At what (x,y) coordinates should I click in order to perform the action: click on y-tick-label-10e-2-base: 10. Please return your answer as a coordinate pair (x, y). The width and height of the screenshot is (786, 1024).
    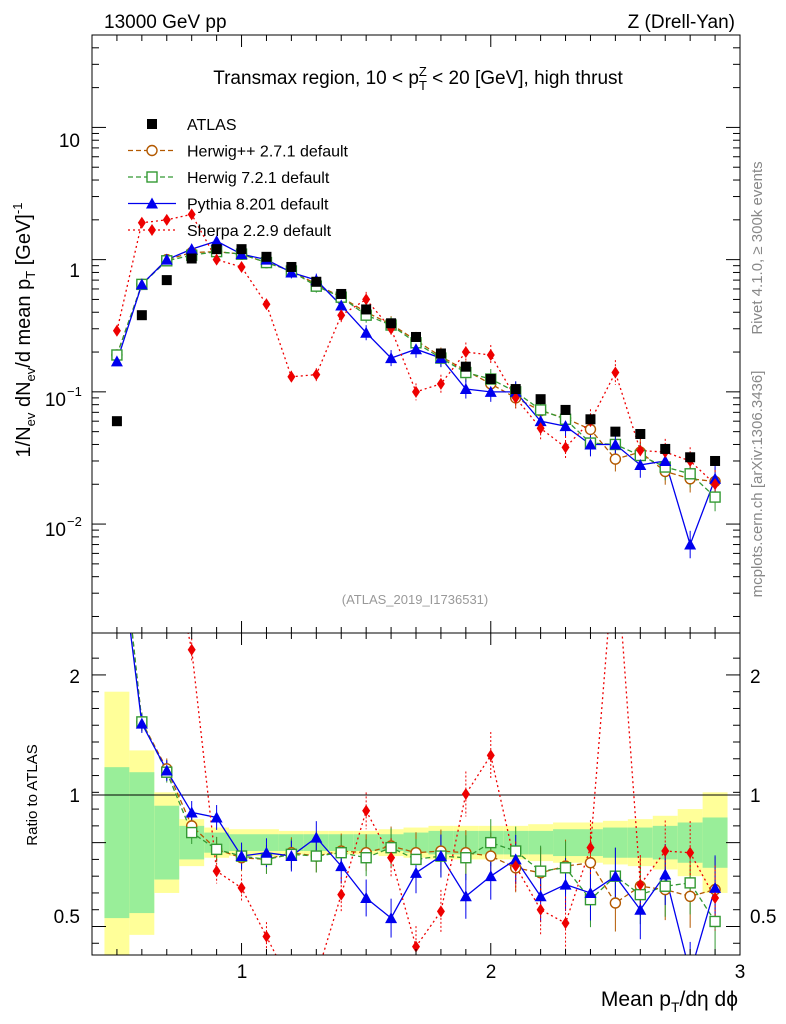
    Looking at the image, I should click on (55, 530).